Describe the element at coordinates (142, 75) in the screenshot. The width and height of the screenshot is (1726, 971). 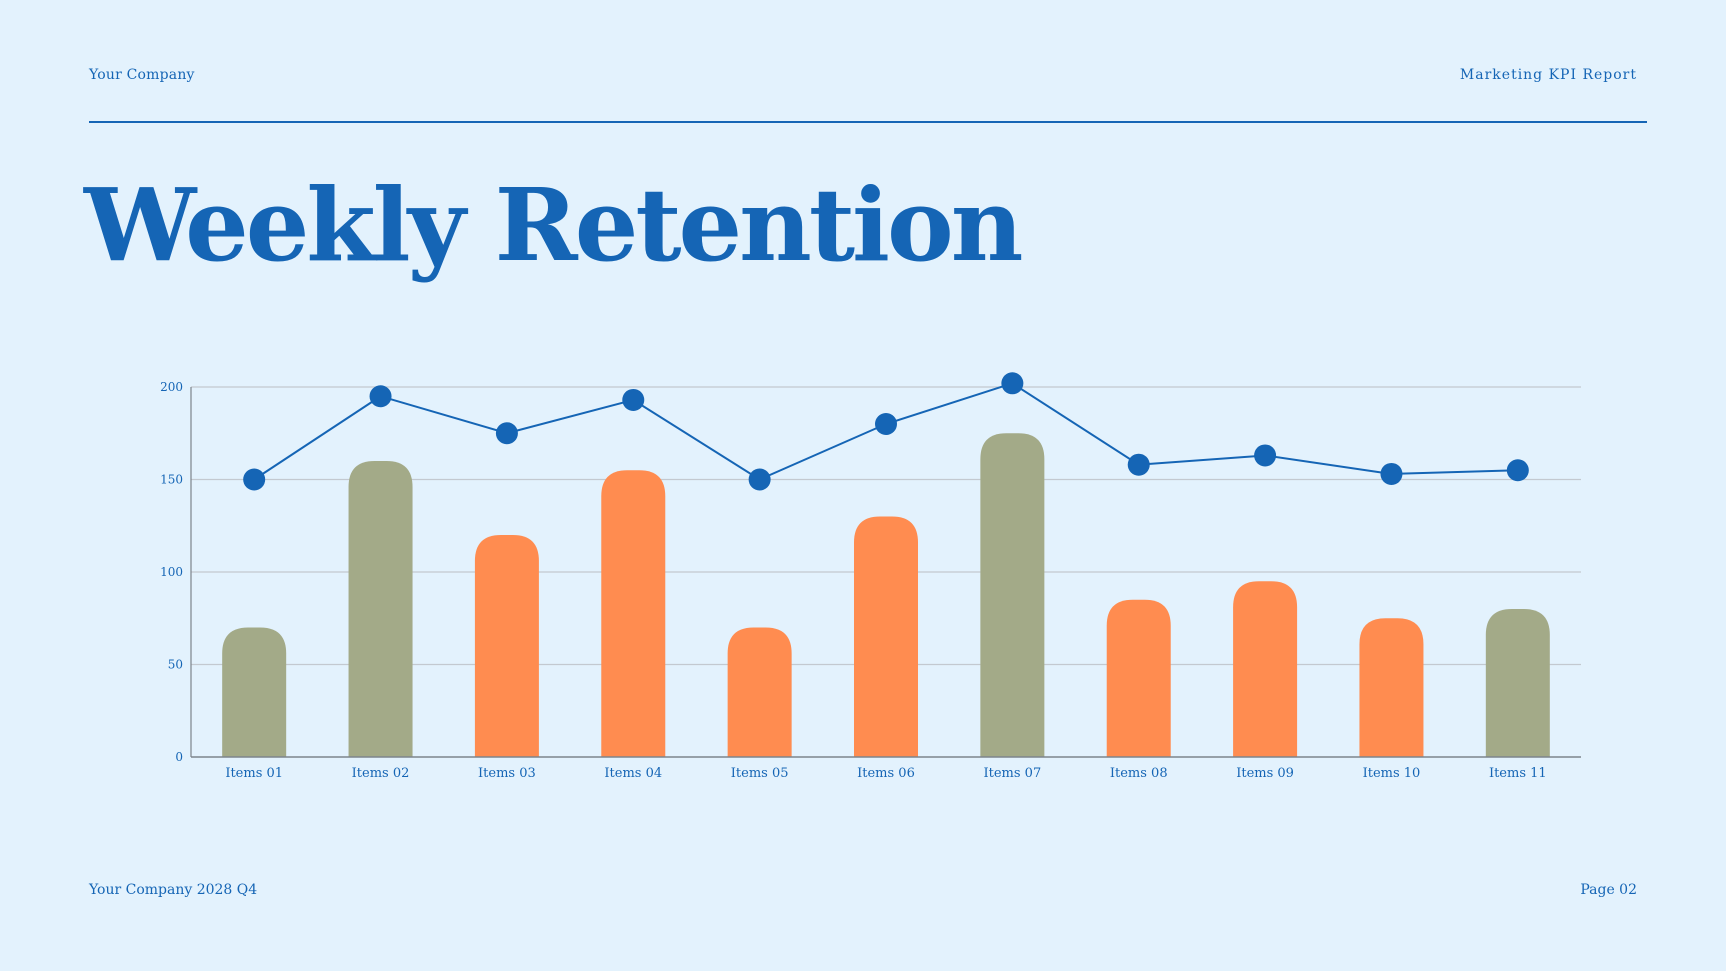
I see `header-company: Your Company` at that location.